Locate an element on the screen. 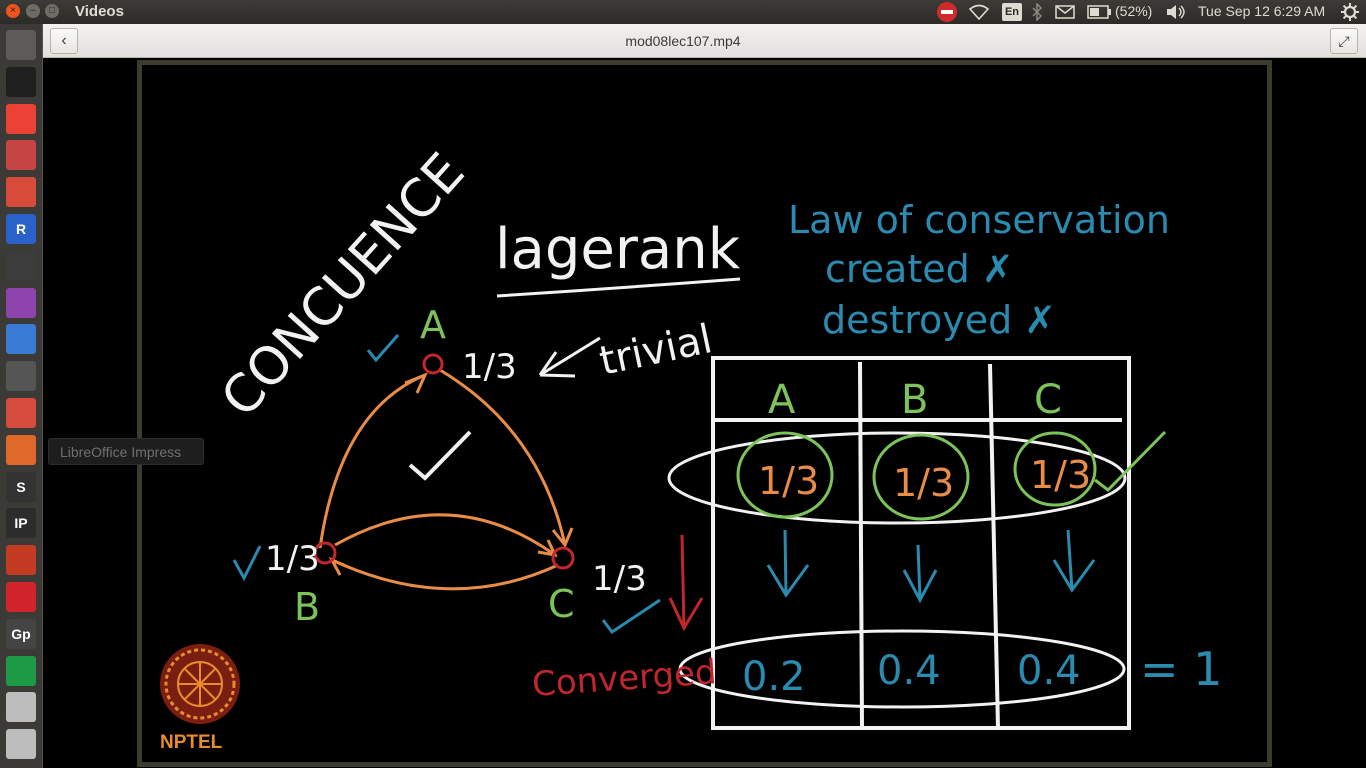 Image resolution: width=1366 pixels, height=768 pixels. launcher-tooltip: LibreOffice Impress is located at coordinates (126, 451).